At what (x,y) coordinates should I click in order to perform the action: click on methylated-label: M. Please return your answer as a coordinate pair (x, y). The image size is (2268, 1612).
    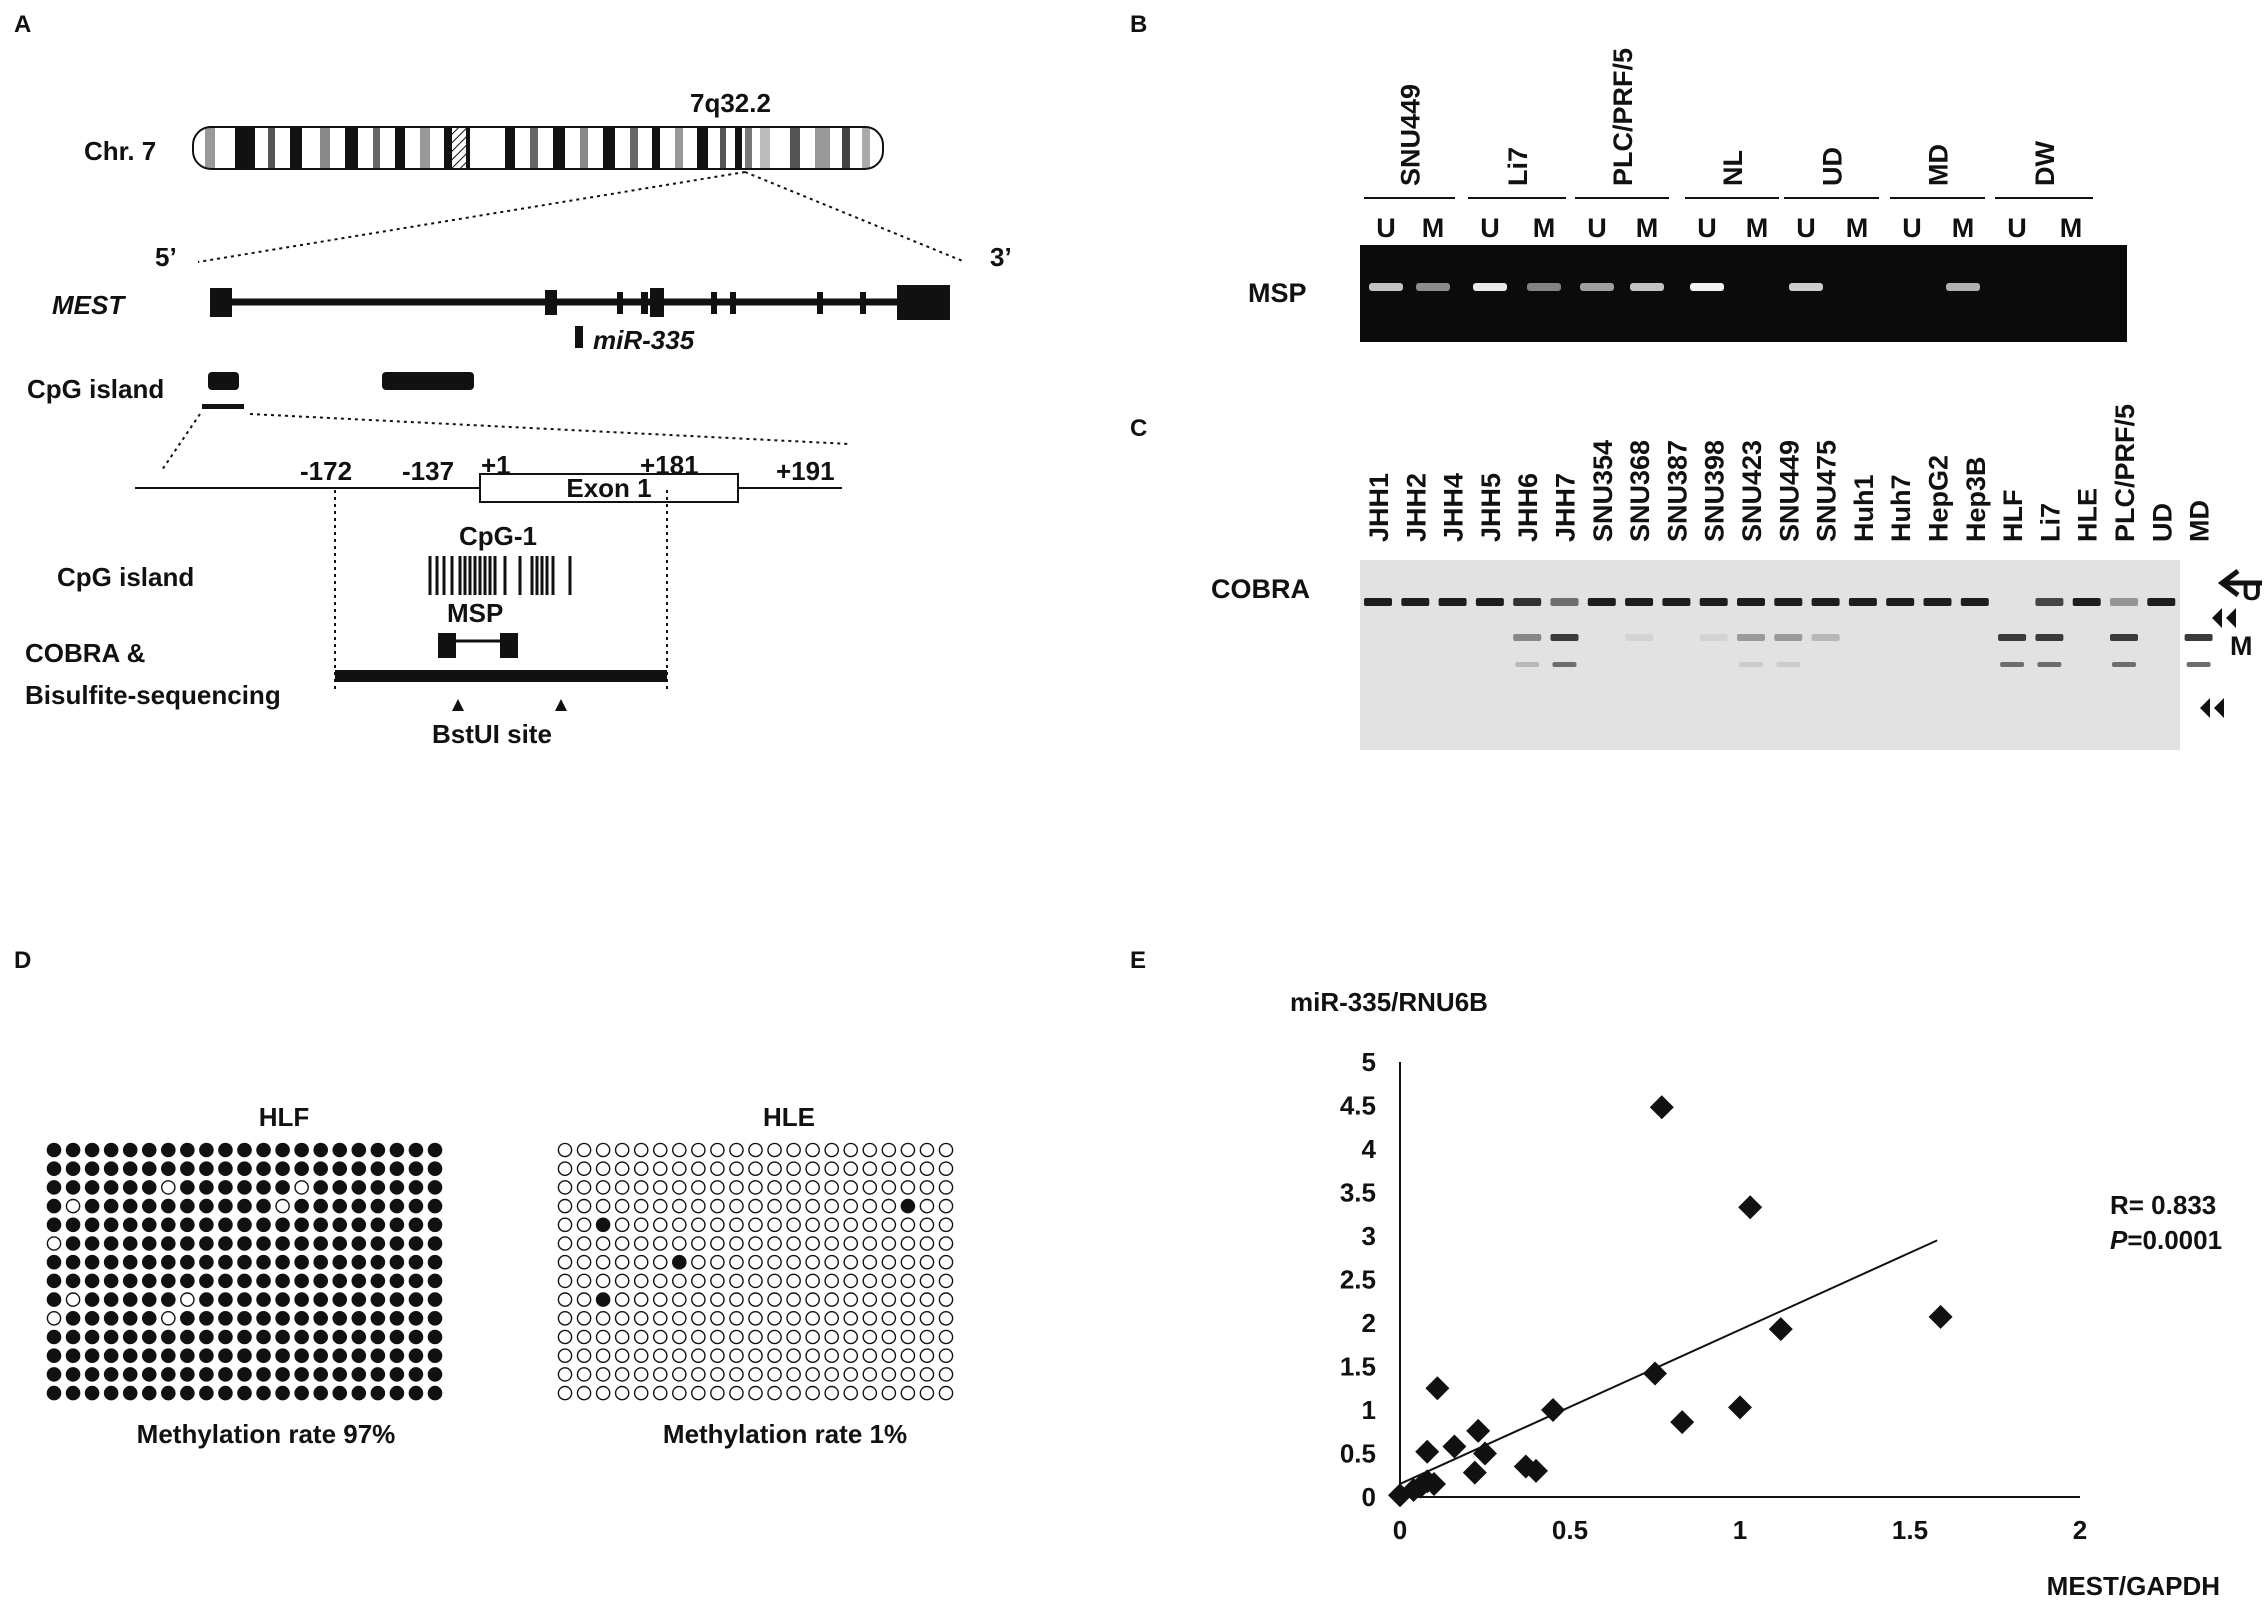
    Looking at the image, I should click on (2241, 646).